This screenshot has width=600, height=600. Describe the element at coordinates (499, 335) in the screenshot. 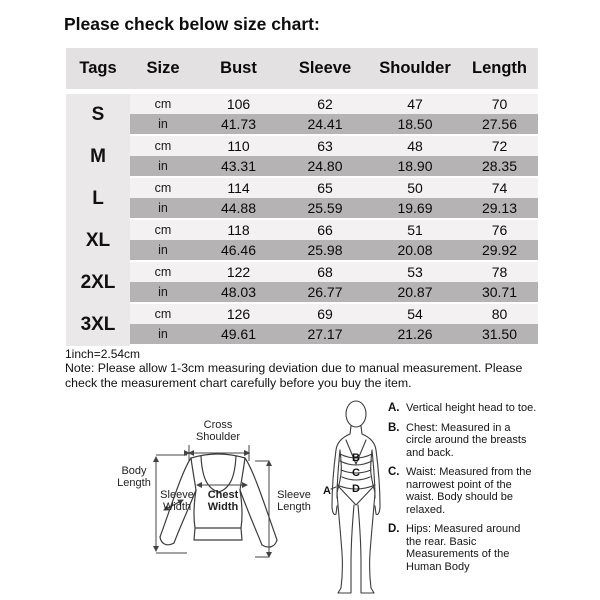

I see `length-in-value: 31.50` at that location.